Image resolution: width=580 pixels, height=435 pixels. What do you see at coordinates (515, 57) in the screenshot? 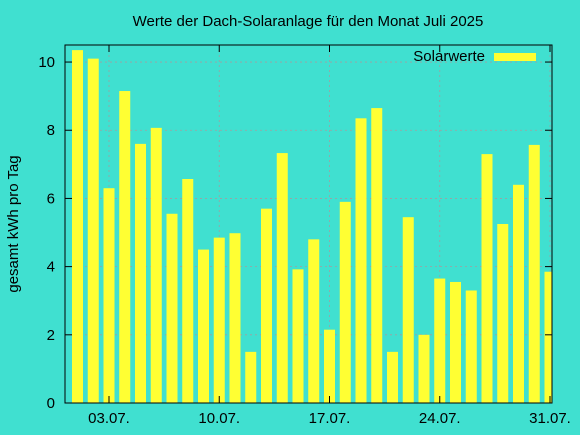
I see `legend-swatch` at bounding box center [515, 57].